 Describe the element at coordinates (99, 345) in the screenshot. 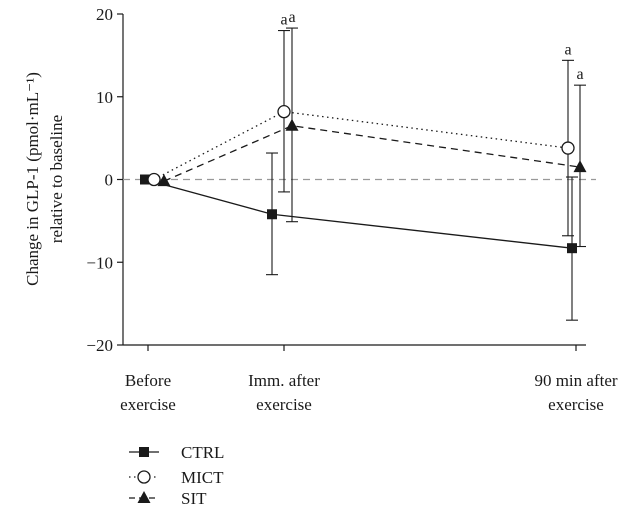

I see `y-tick-label-0: −20` at that location.